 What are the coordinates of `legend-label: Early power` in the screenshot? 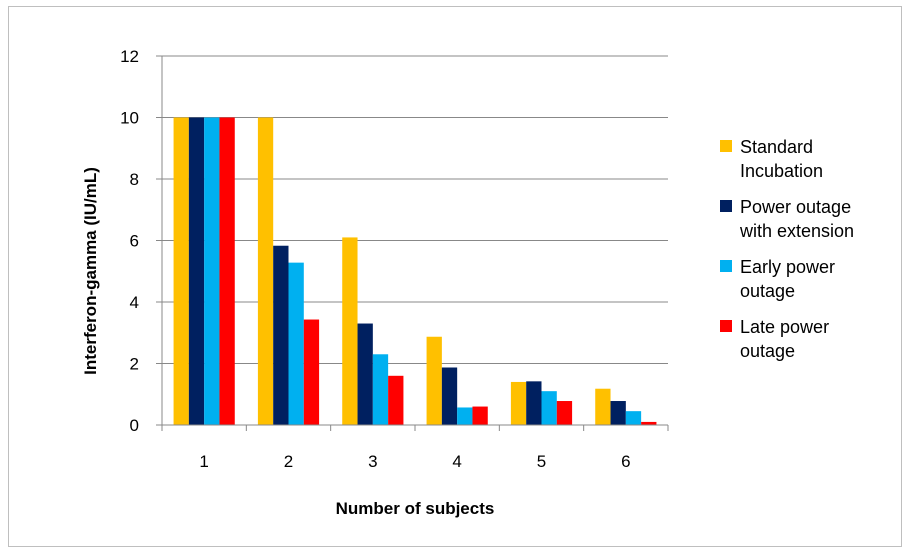 It's located at (787, 267).